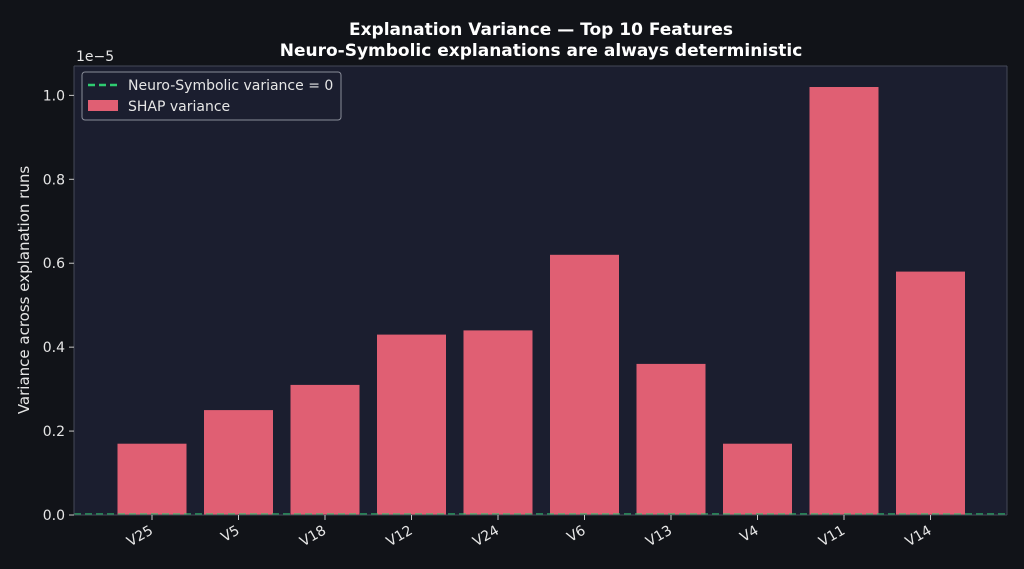 Image resolution: width=1024 pixels, height=569 pixels. Describe the element at coordinates (140, 537) in the screenshot. I see `x-tick-label-v25: V25` at that location.